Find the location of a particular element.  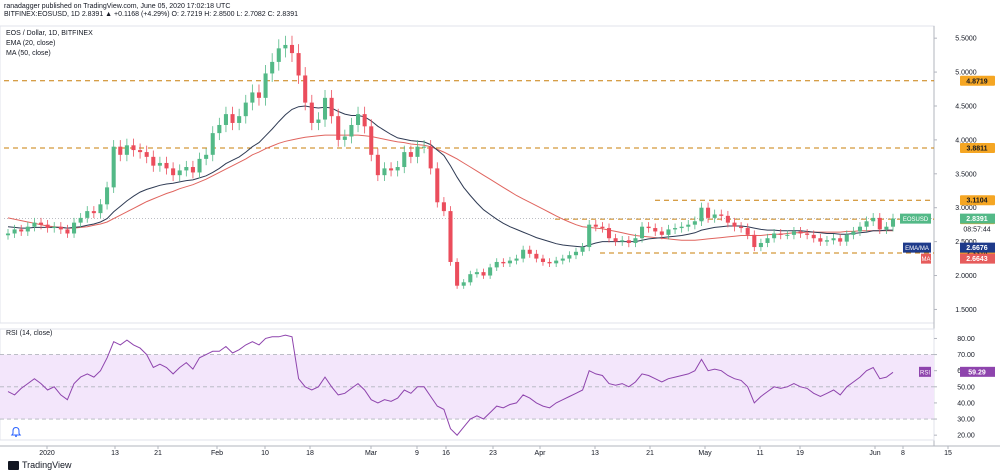

price-tick-label: 4.0000 is located at coordinates (966, 140).